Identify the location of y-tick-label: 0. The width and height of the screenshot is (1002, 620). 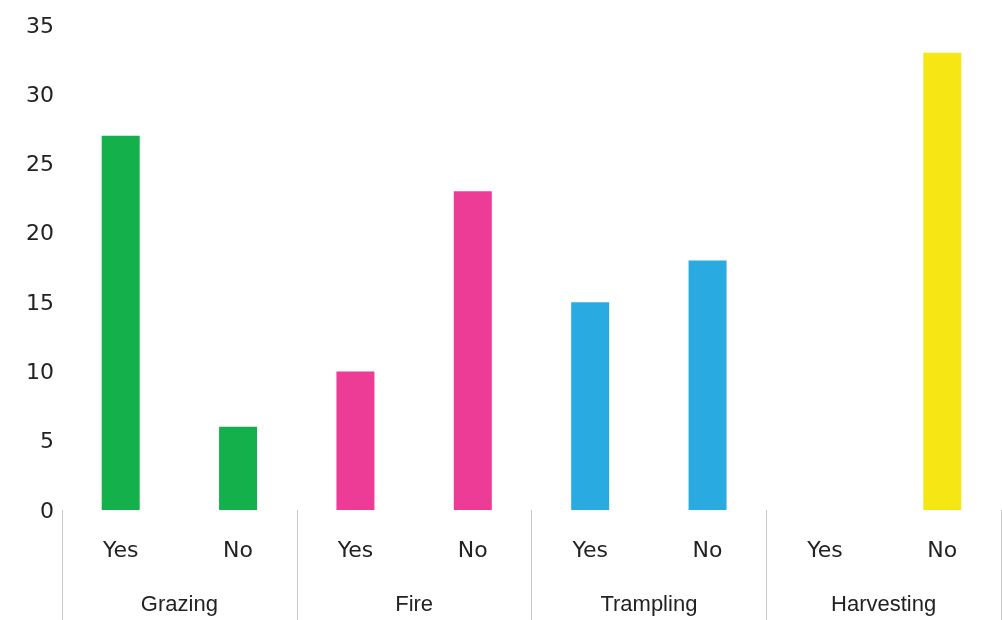
(47, 510).